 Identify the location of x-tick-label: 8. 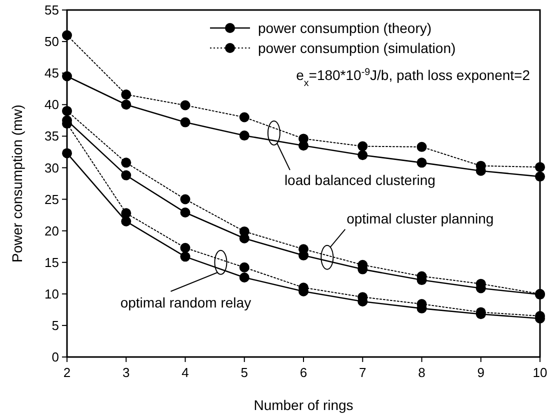
(422, 372).